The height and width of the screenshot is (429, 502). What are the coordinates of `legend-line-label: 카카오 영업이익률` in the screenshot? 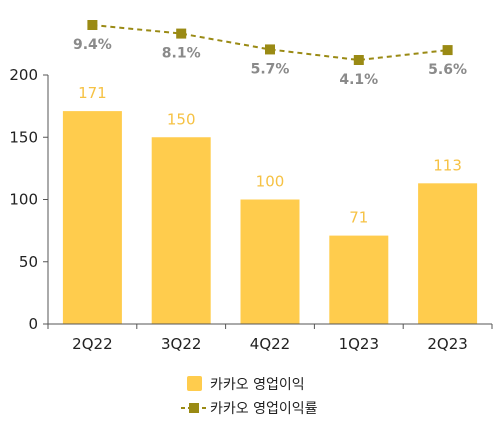 It's located at (264, 409).